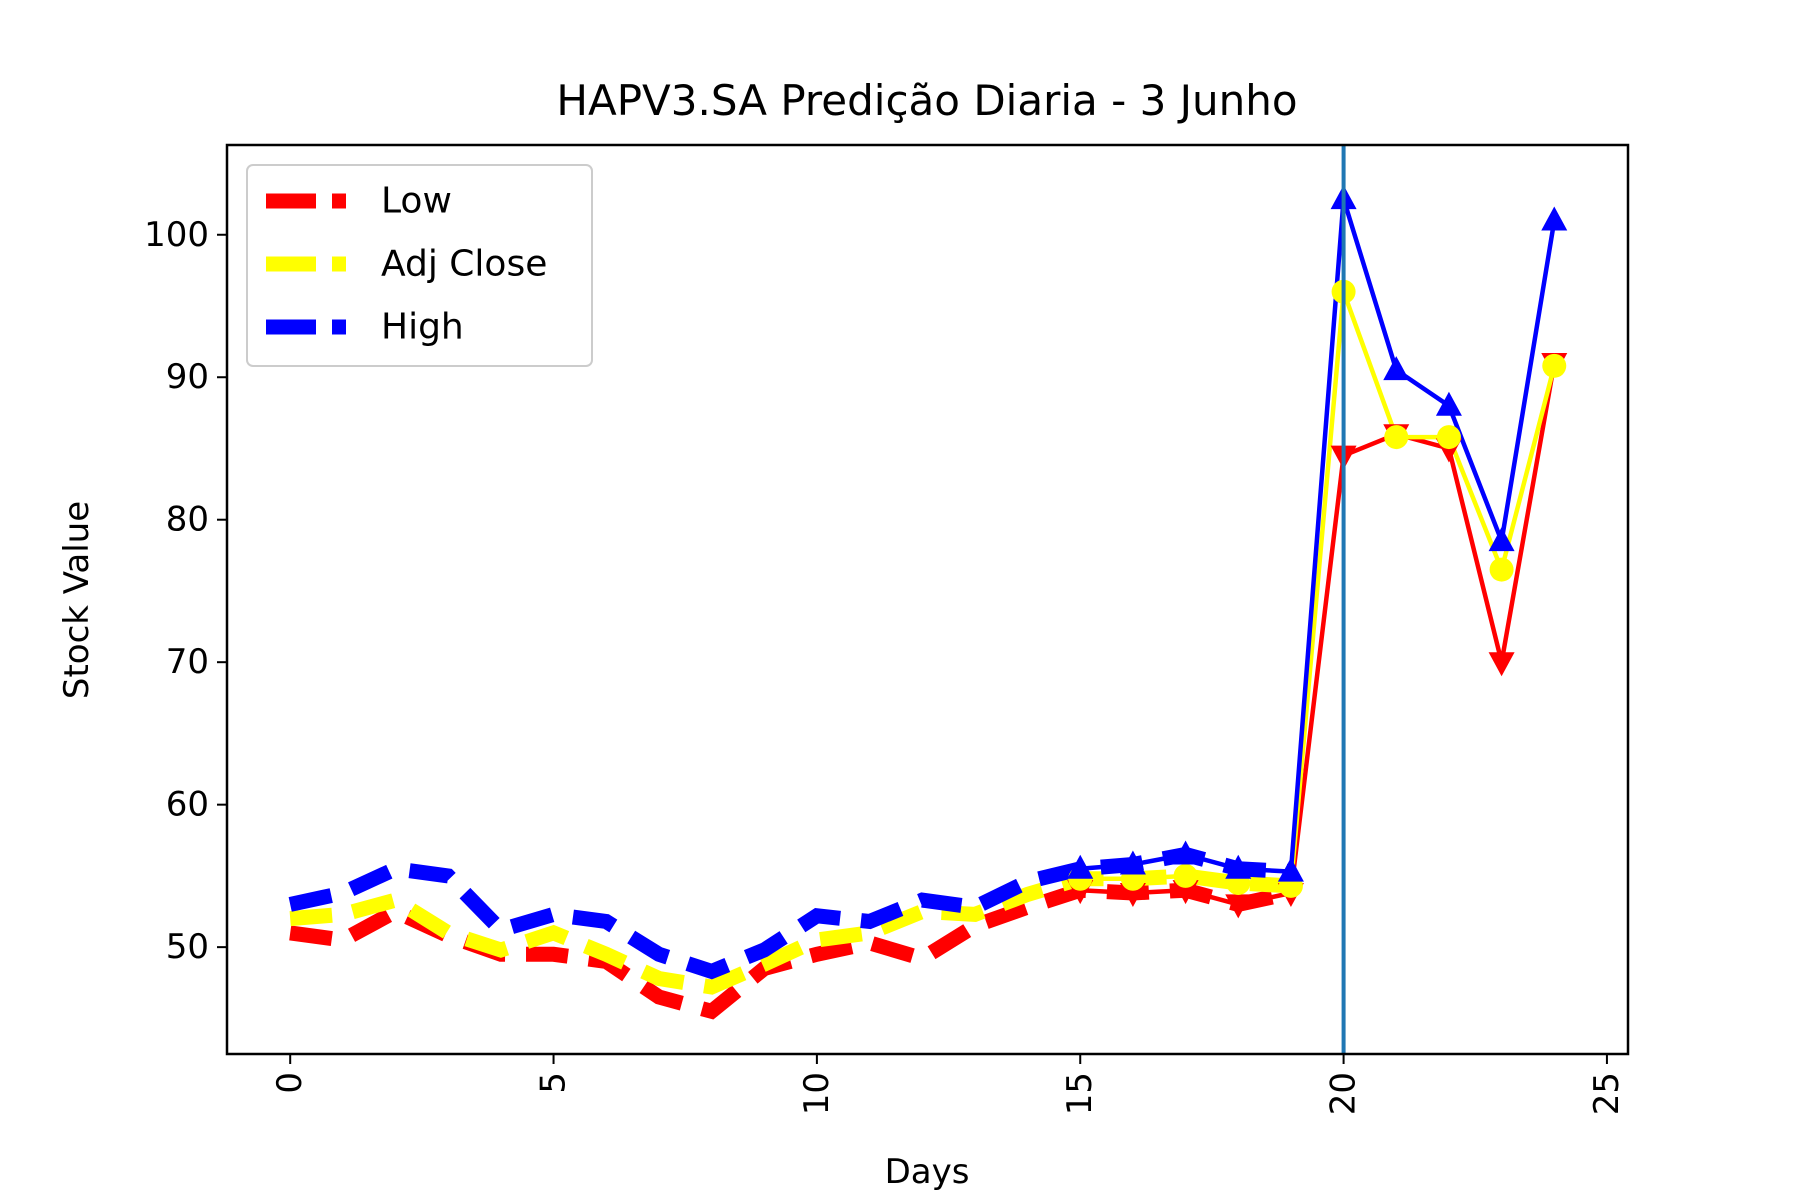  What do you see at coordinates (77, 600) in the screenshot?
I see `y-axis-label: Stock Value` at bounding box center [77, 600].